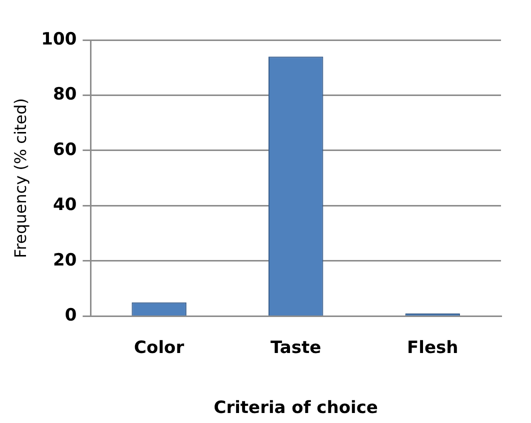 The width and height of the screenshot is (531, 423). Describe the element at coordinates (20, 178) in the screenshot. I see `y-axis-title: Frequency (% cited)` at that location.